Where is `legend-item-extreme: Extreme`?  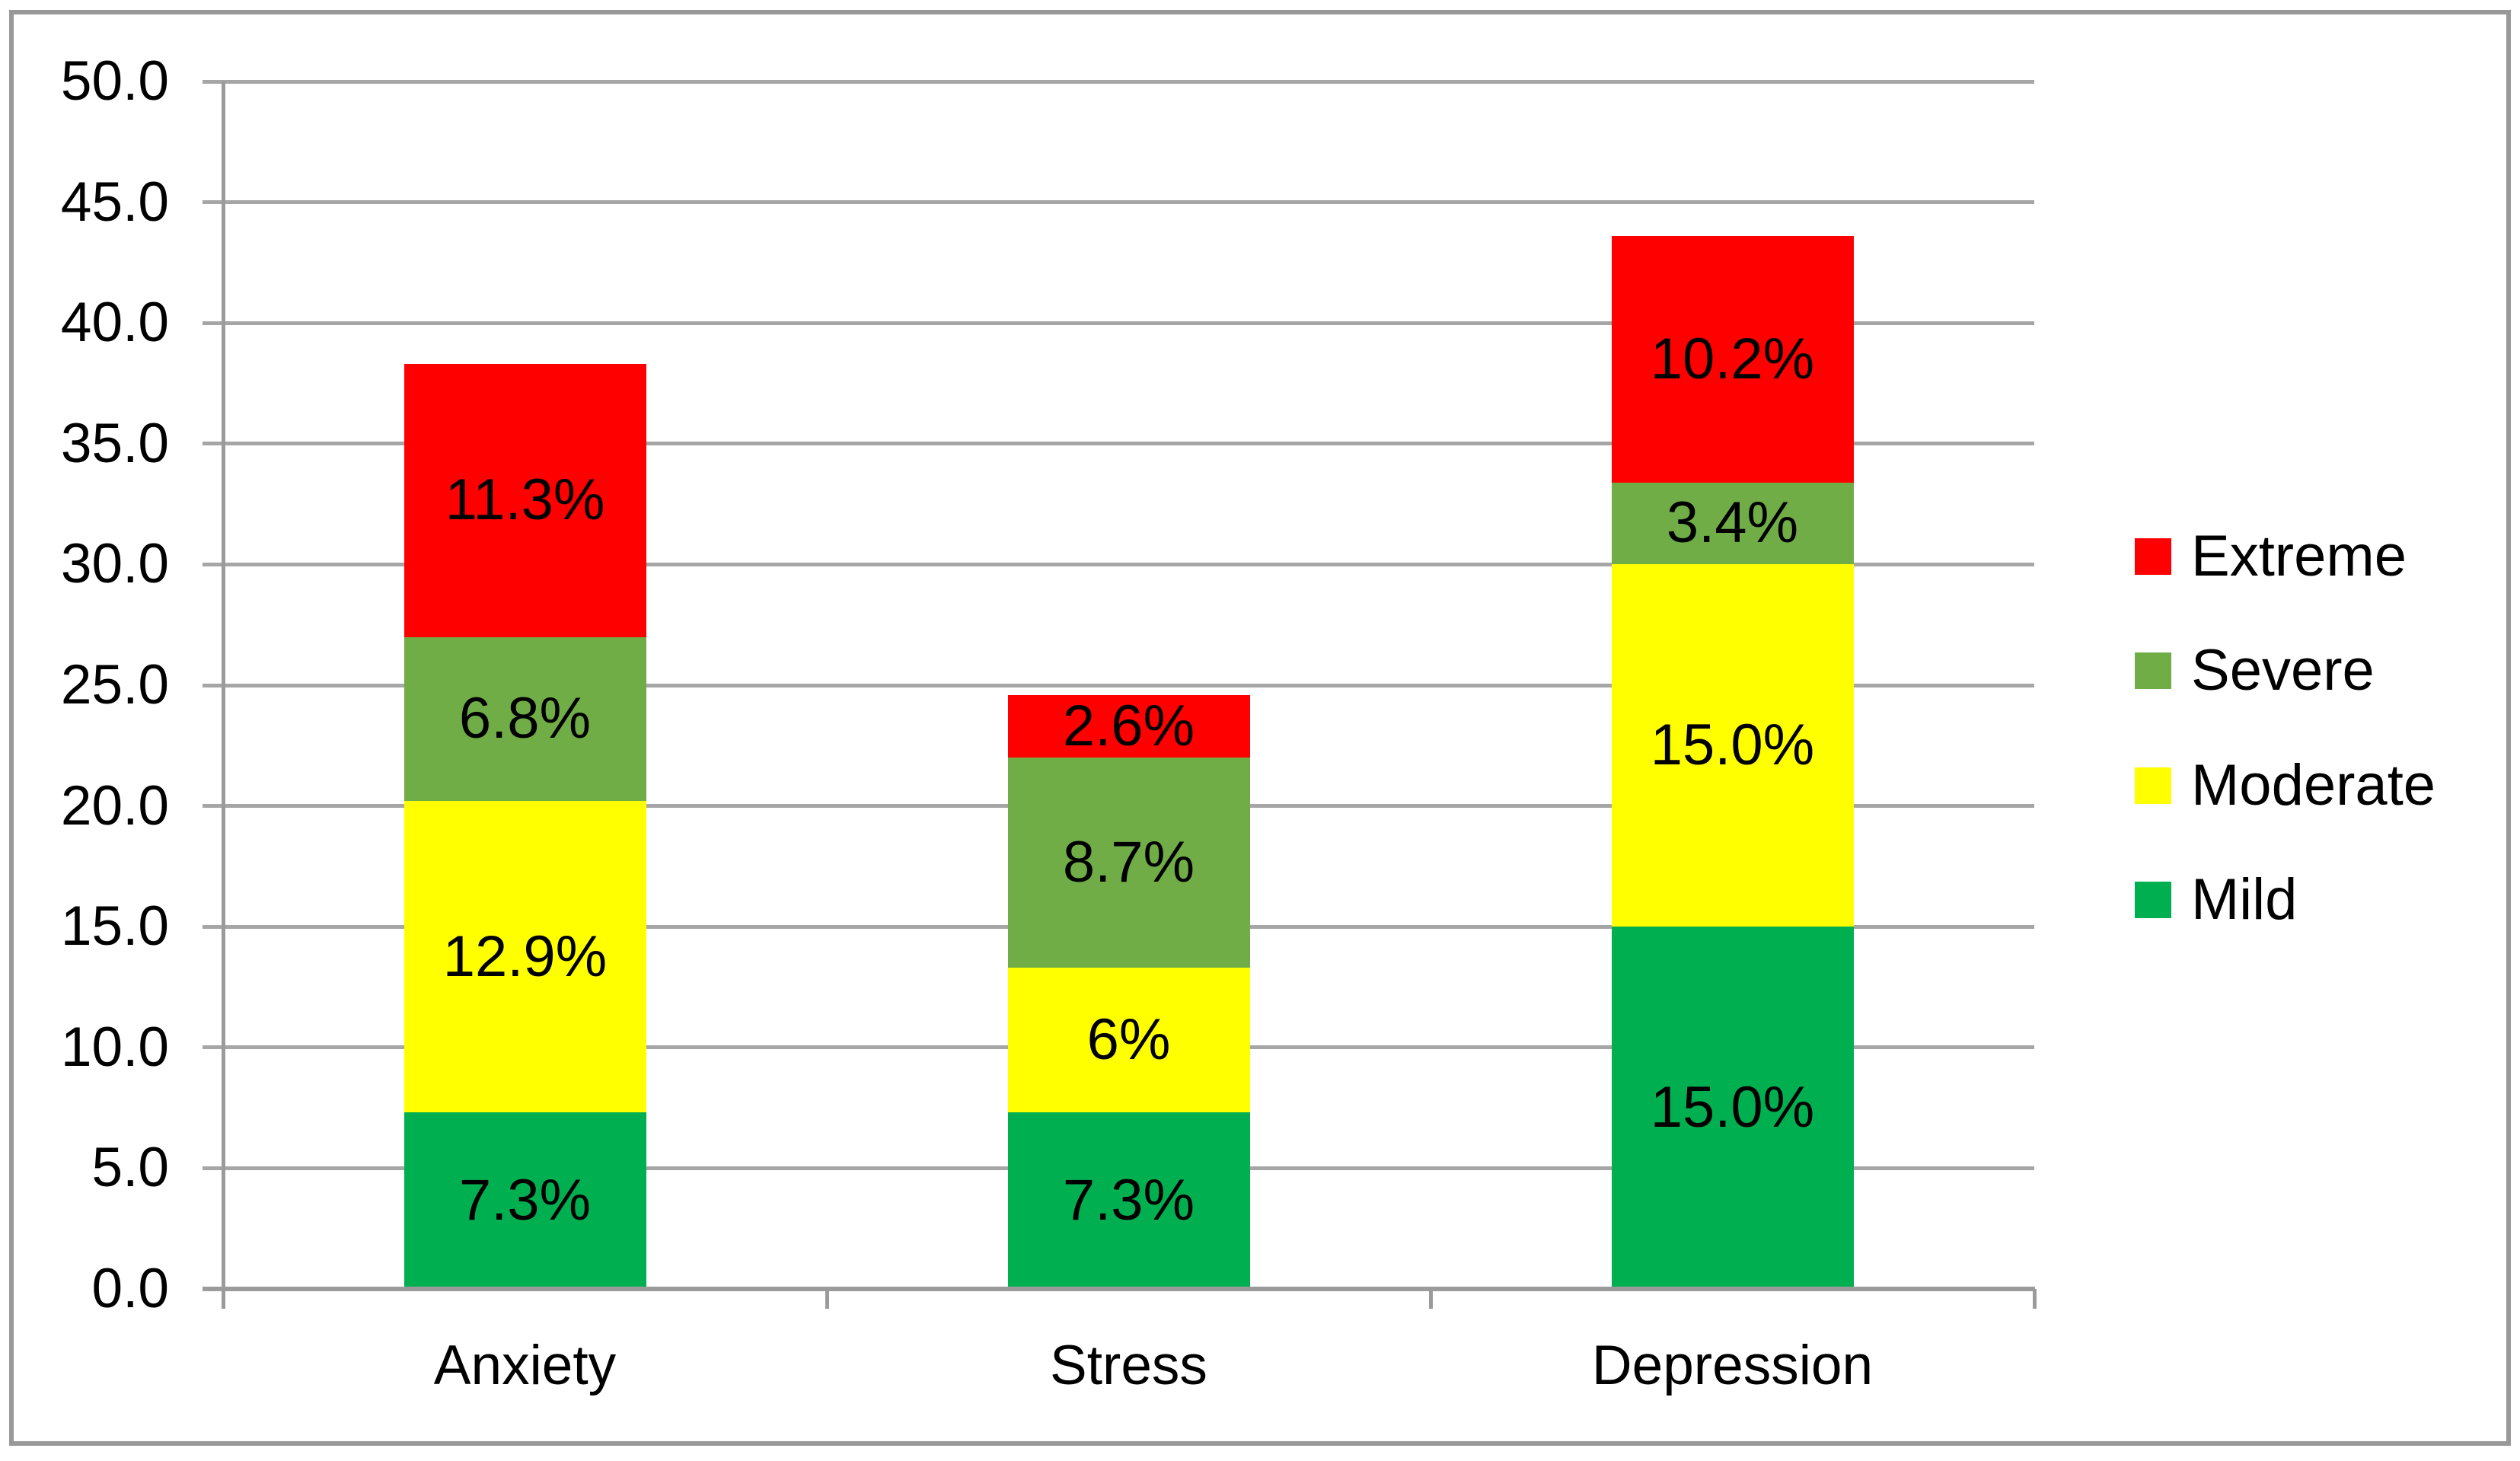 legend-item-extreme: Extreme is located at coordinates (2271, 556).